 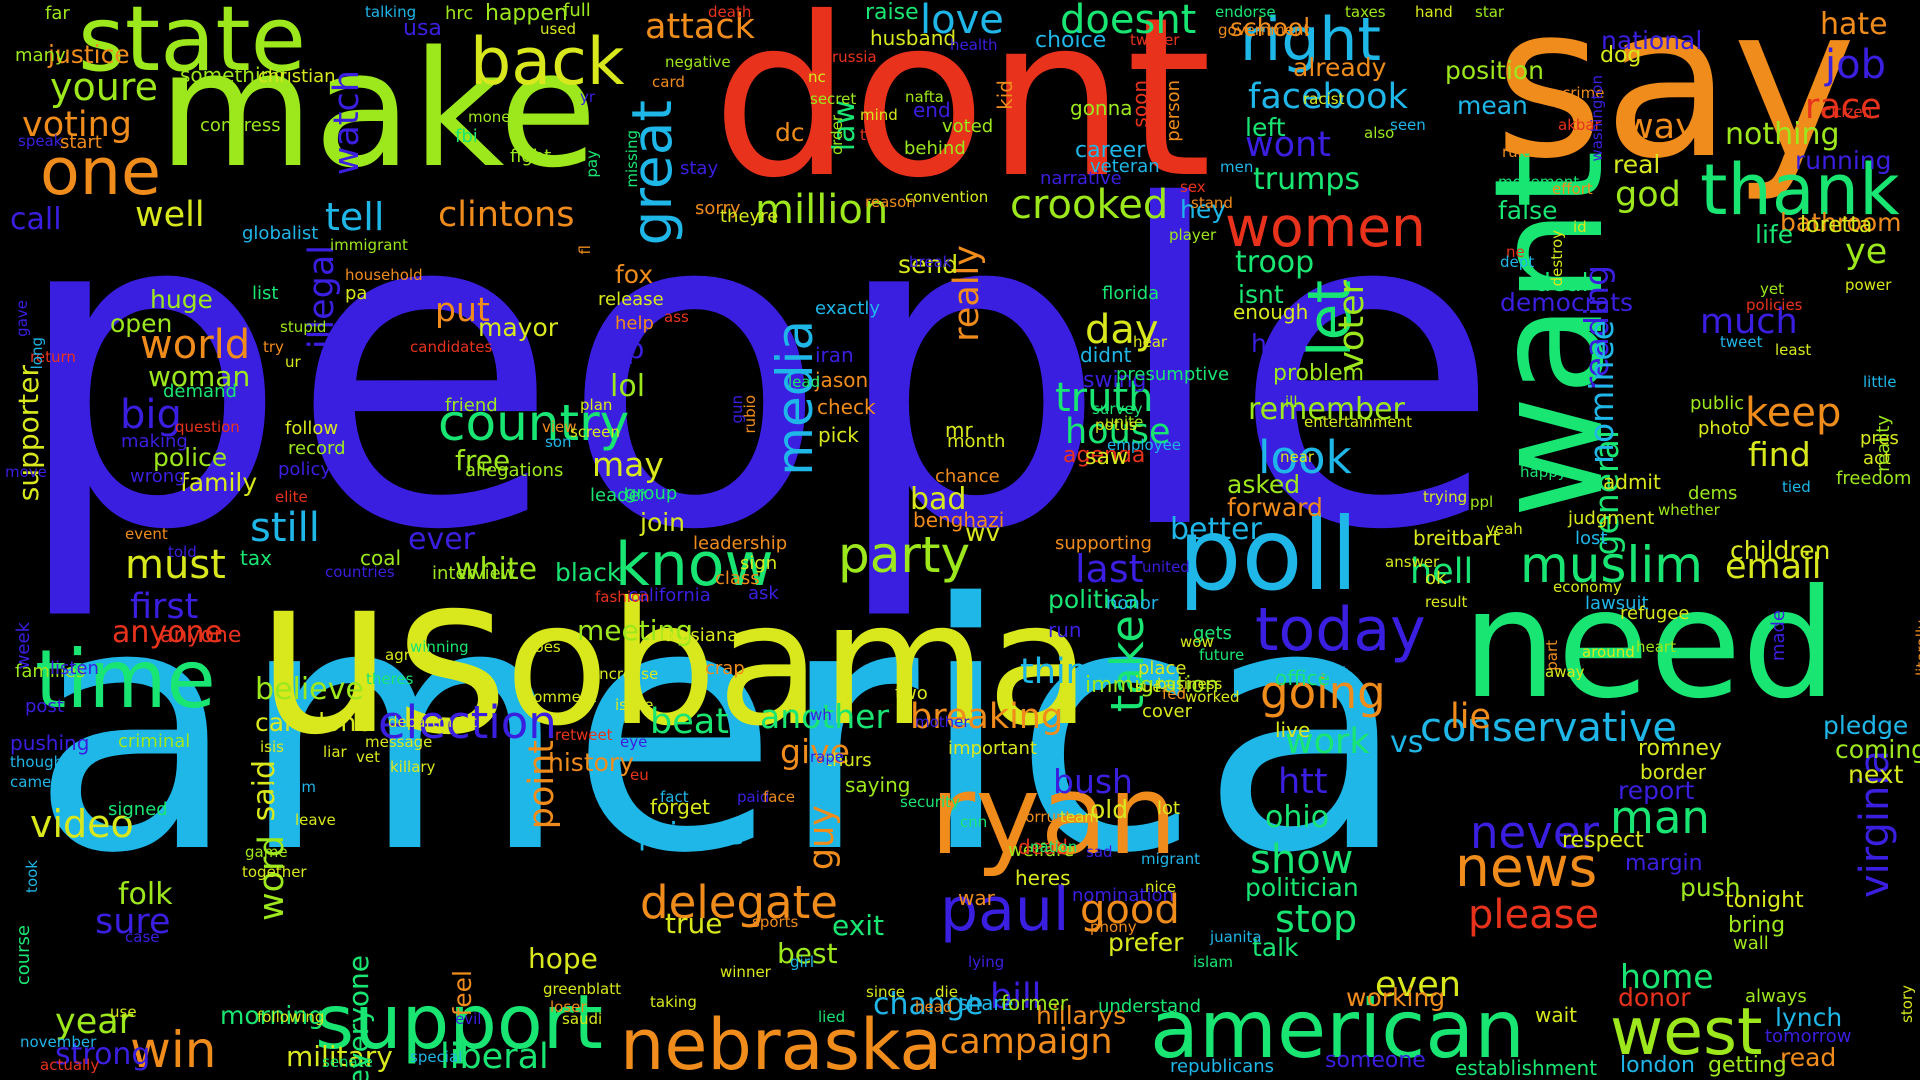 What do you see at coordinates (1162, 668) in the screenshot?
I see `cloud-word: place` at bounding box center [1162, 668].